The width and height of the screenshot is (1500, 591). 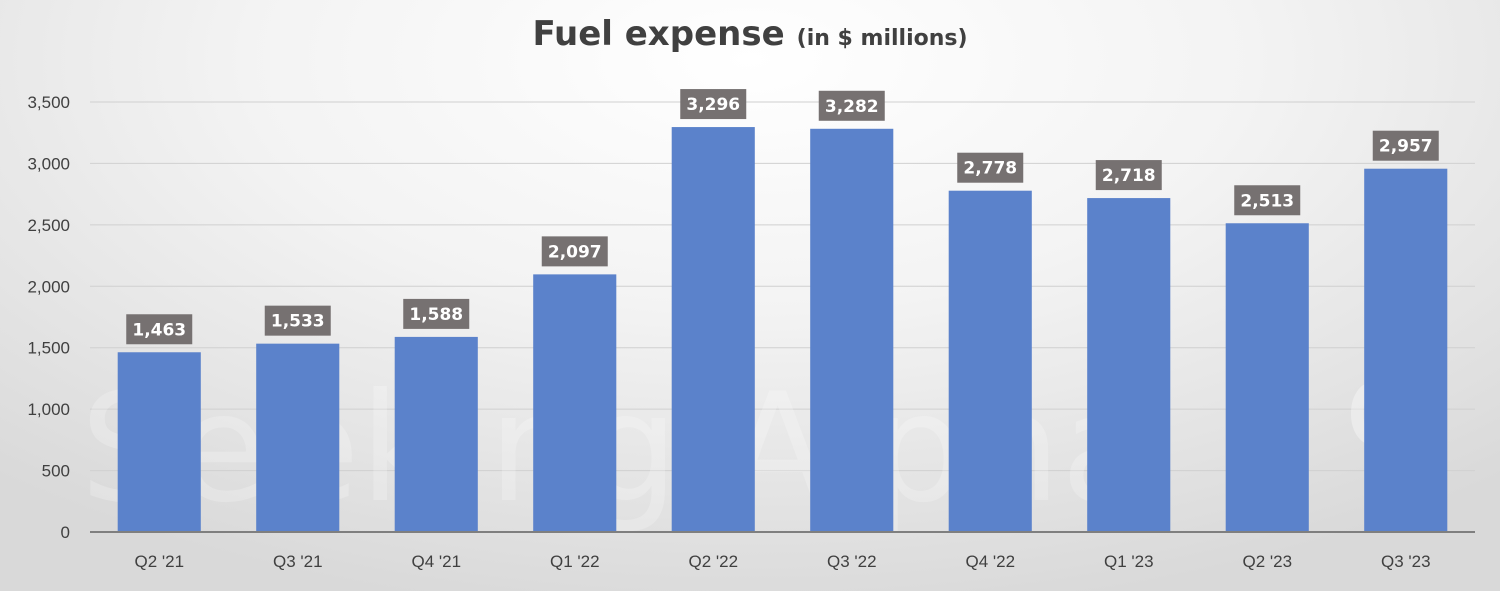 I want to click on x-tick-label: Q3 '22, so click(x=852, y=561).